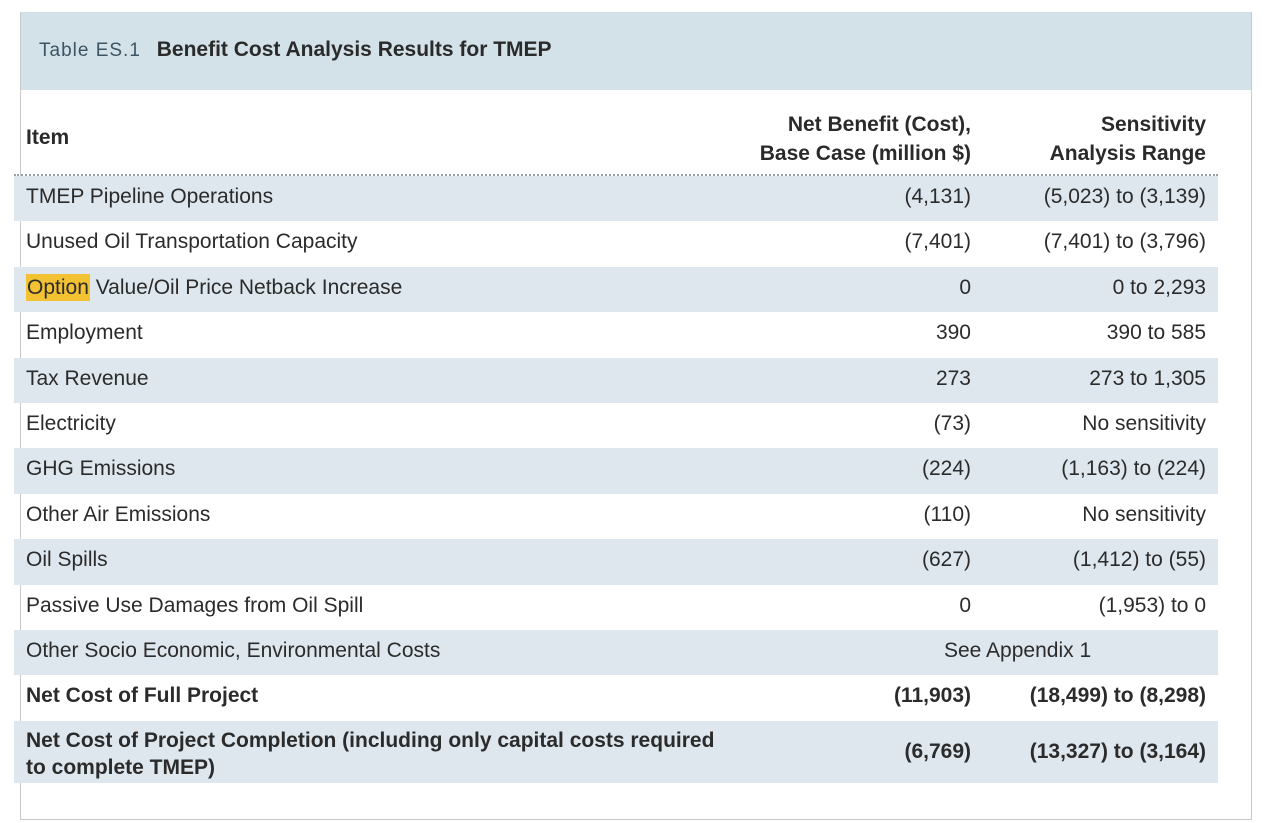  Describe the element at coordinates (48, 137) in the screenshot. I see `header-item: Item` at that location.